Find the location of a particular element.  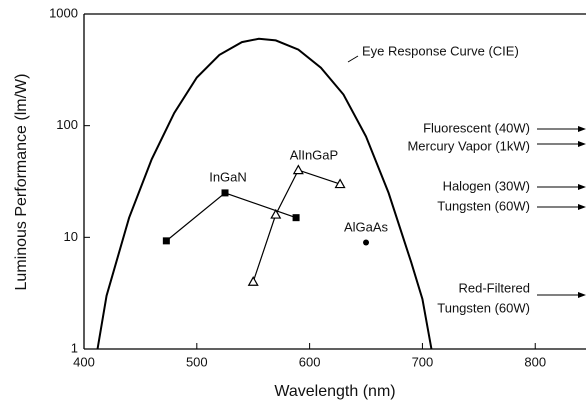

series-label: AlInGaP is located at coordinates (314, 154).